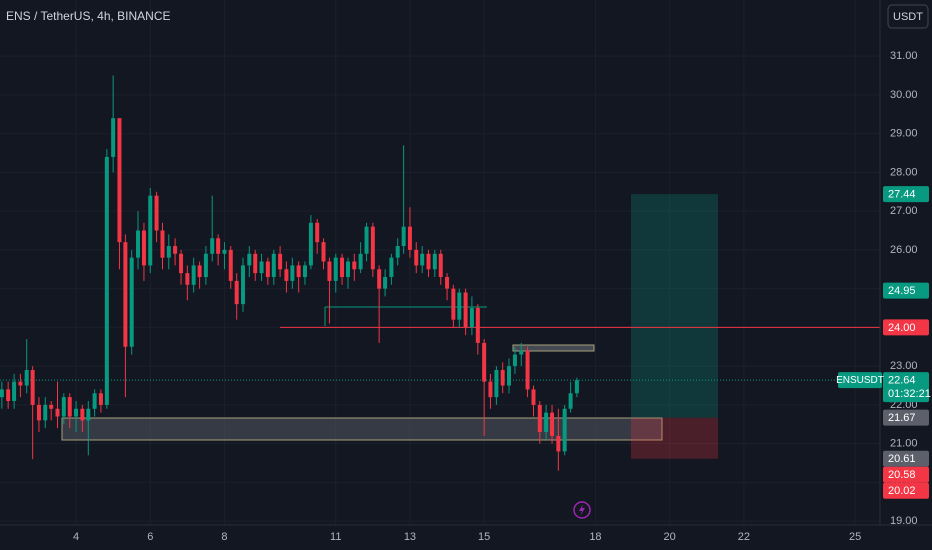 The image size is (932, 550). What do you see at coordinates (904, 172) in the screenshot?
I see `y-tick-label: 28.00` at bounding box center [904, 172].